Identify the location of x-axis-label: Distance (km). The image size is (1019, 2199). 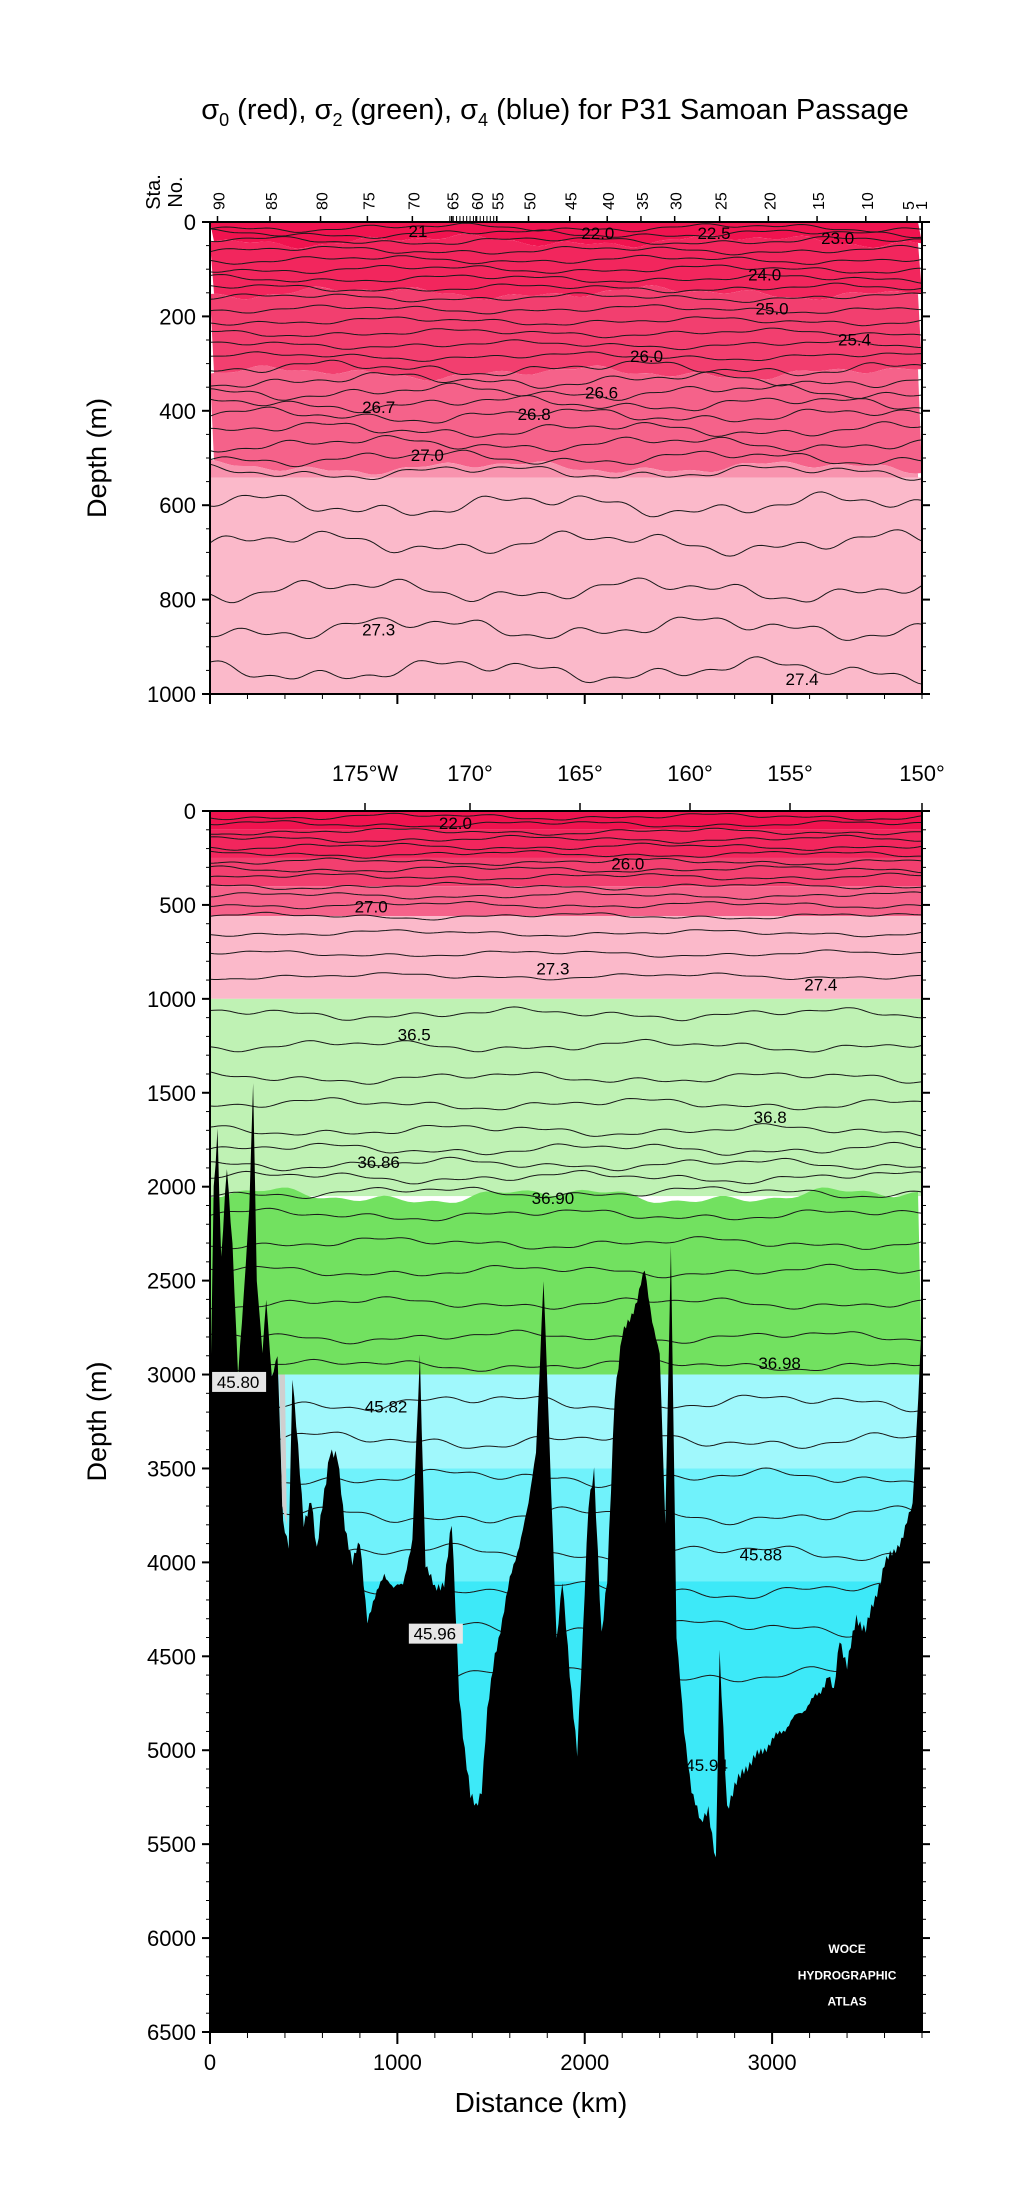
(541, 2102).